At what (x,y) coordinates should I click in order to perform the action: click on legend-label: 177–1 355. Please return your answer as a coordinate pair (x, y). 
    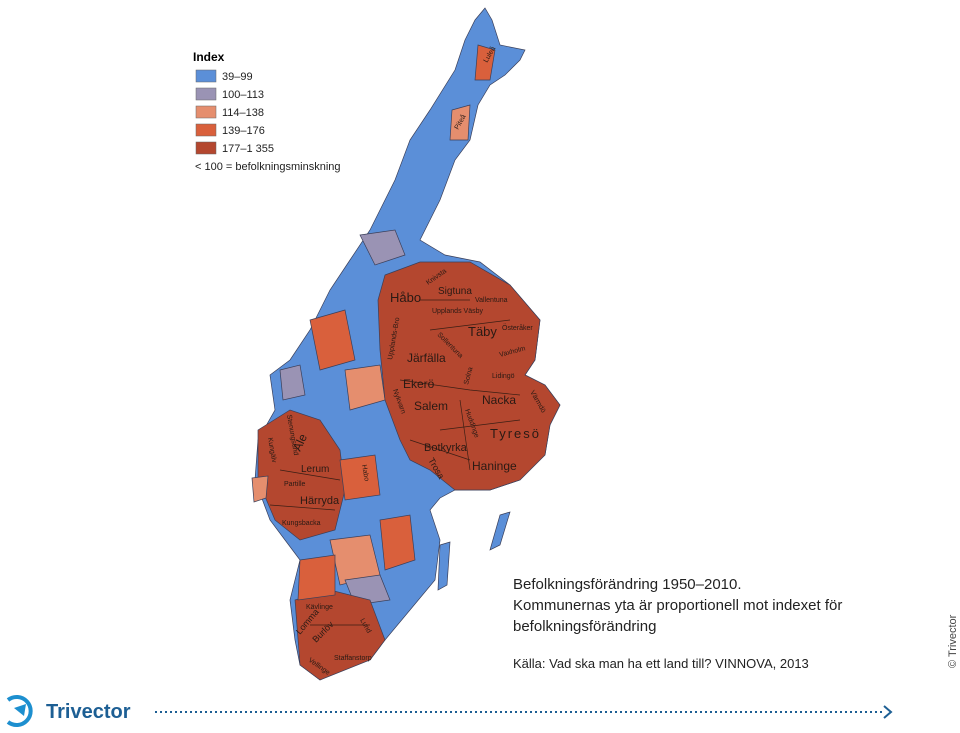
    Looking at the image, I should click on (248, 149).